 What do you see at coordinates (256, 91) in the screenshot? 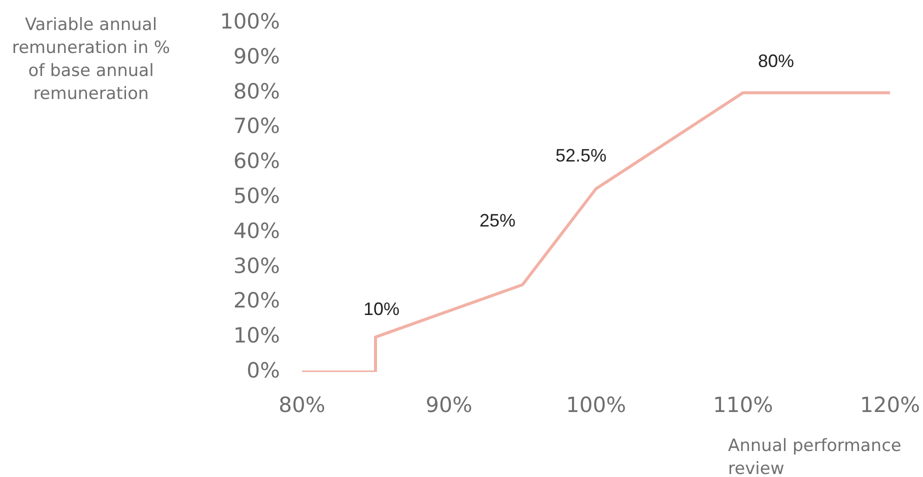
I see `y-tick-label: 80%` at bounding box center [256, 91].